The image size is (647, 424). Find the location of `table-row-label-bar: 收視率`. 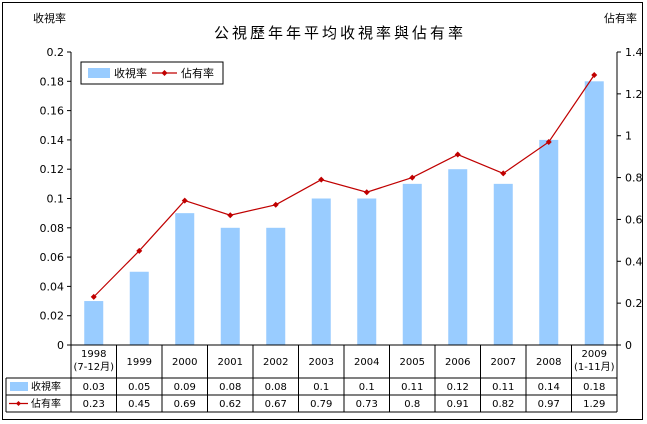

table-row-label-bar: 收視率 is located at coordinates (46, 386).